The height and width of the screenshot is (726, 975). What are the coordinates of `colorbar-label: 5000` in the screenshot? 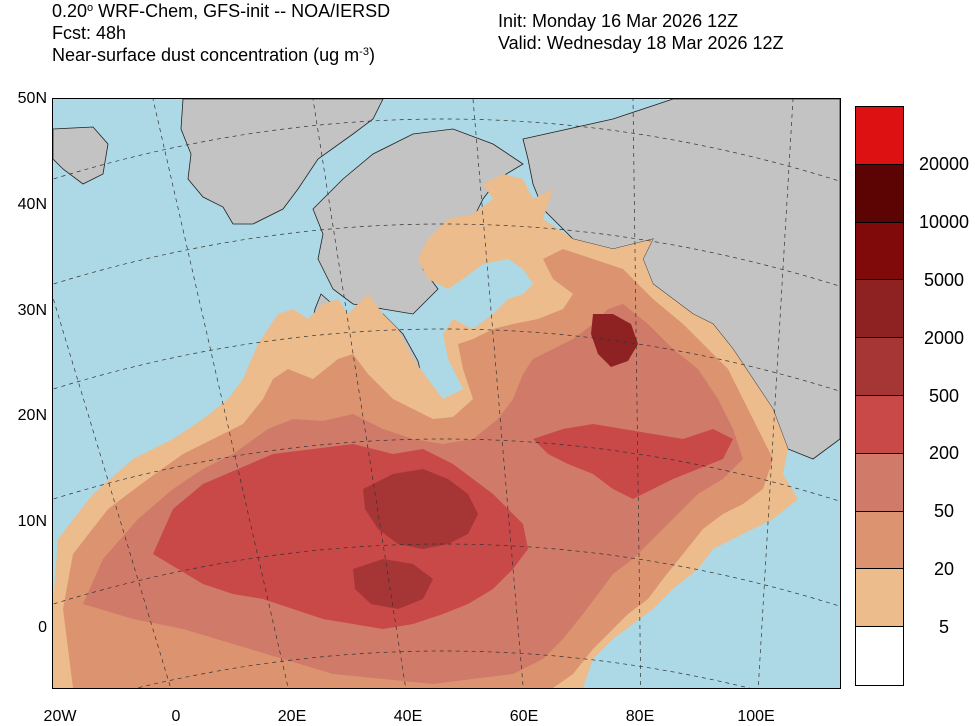 It's located at (944, 280).